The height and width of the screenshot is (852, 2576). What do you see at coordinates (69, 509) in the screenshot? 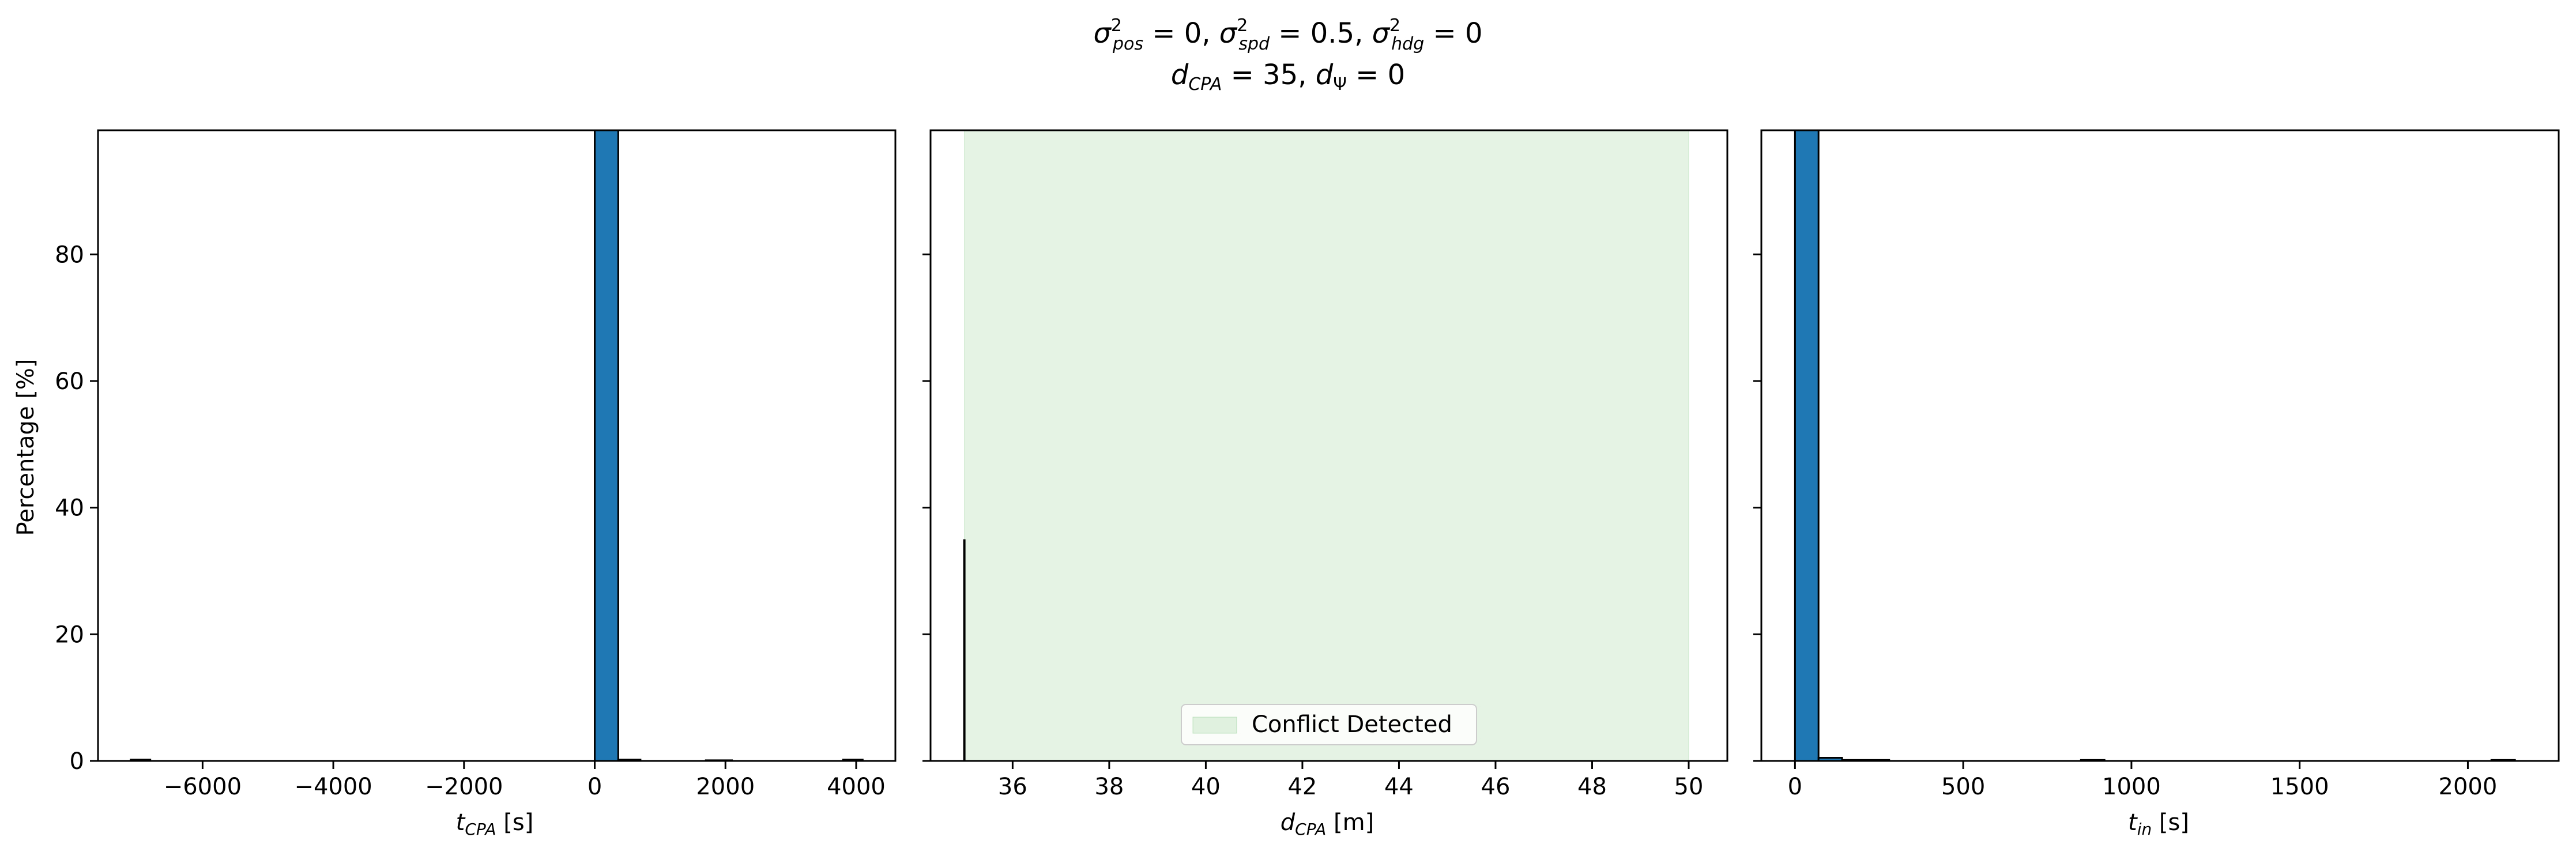
I see `y-tick-label: 40` at bounding box center [69, 509].